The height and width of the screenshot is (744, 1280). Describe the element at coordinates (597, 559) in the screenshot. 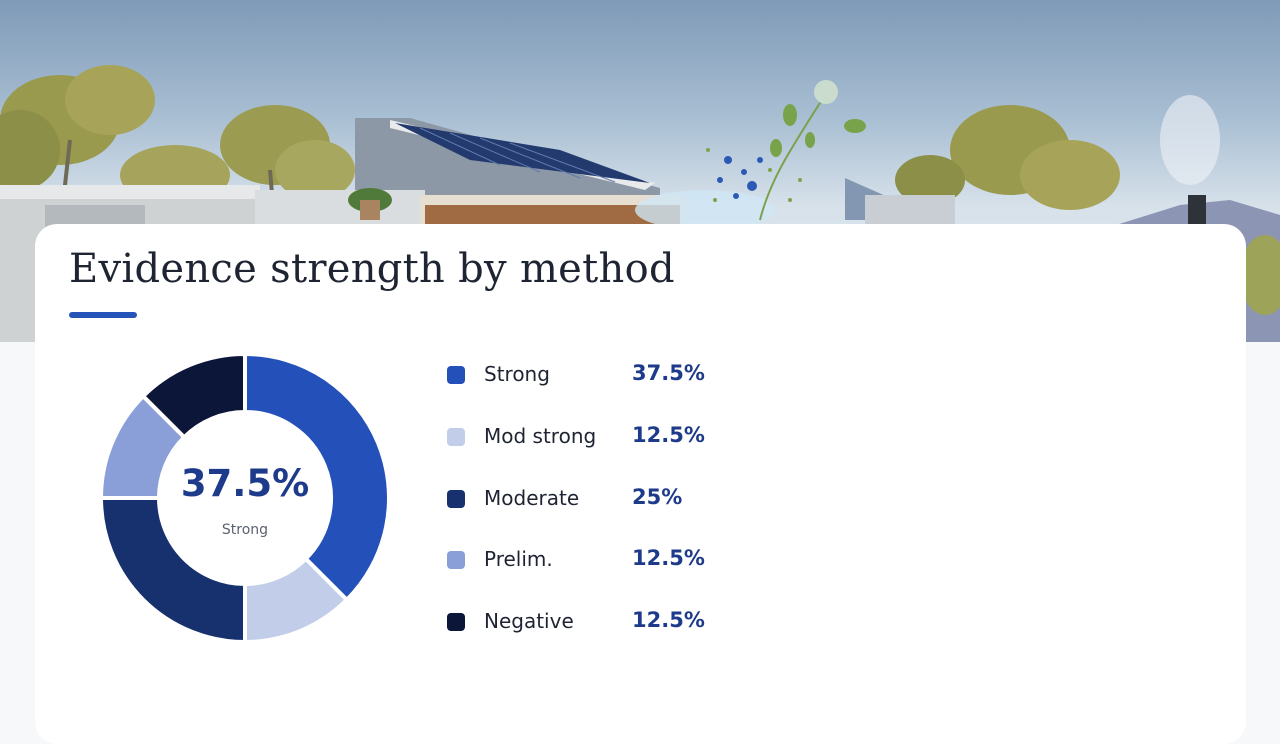

I see `legend-item-prelim: Prelim. 12.5%` at that location.